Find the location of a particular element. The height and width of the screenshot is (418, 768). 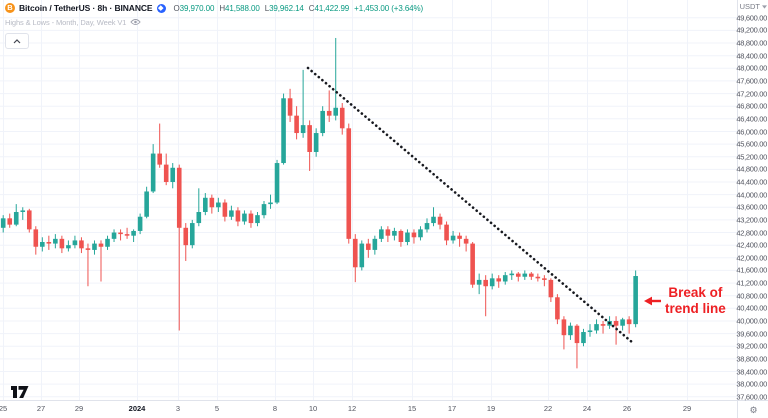

chevron-up-icon is located at coordinates (17, 40).